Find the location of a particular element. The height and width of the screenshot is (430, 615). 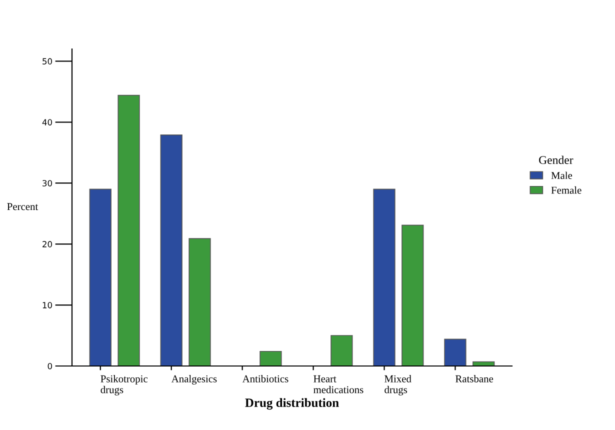

y-tick-label: 0 is located at coordinates (50, 366).